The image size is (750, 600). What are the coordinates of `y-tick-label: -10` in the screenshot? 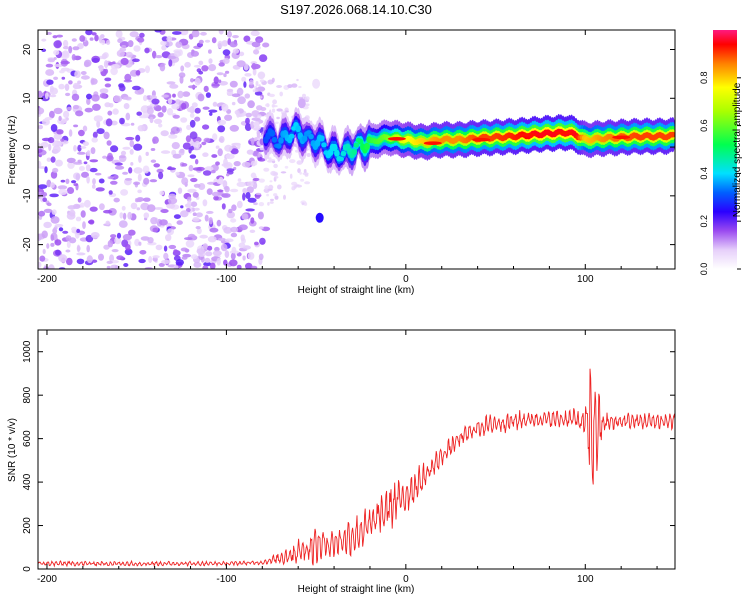 It's located at (27, 195).